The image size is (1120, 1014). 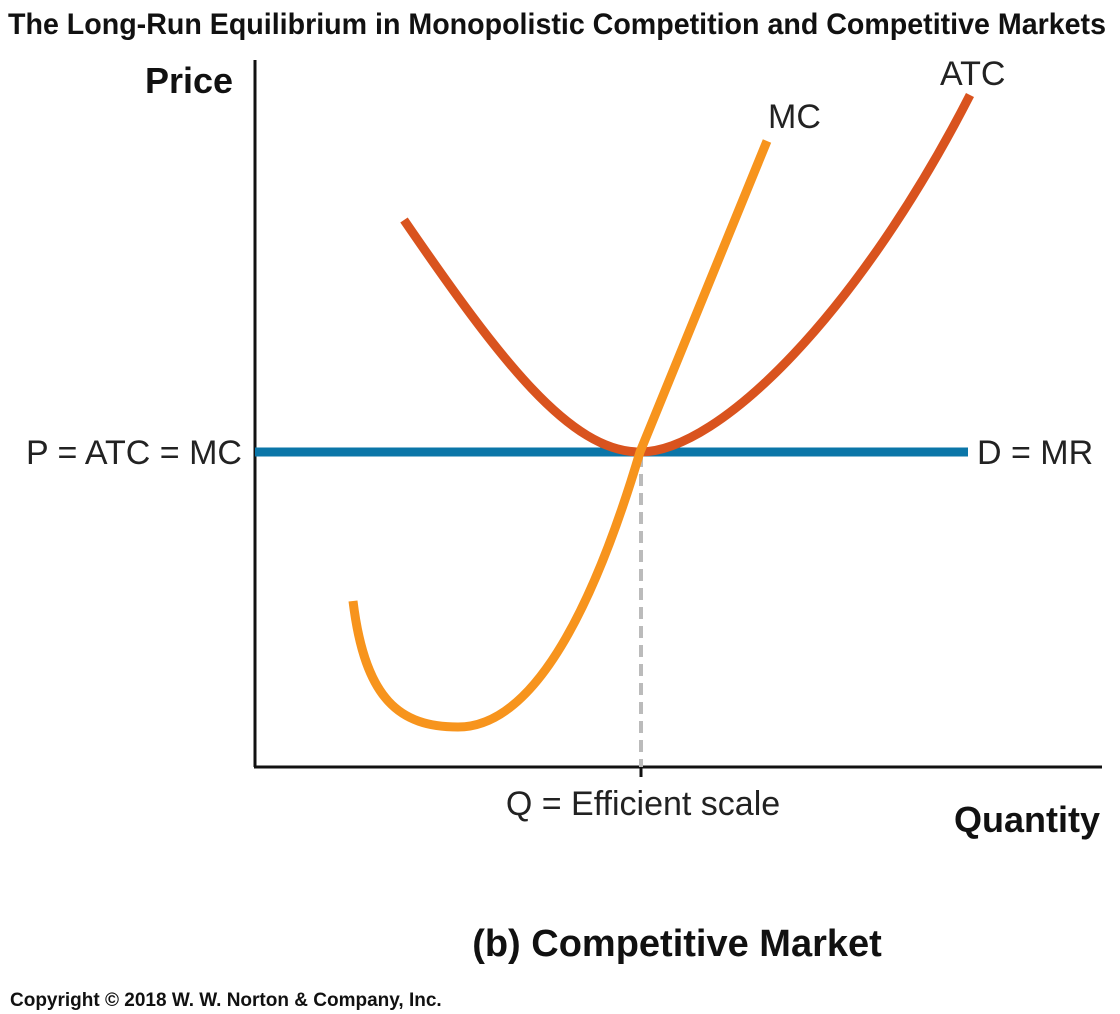 What do you see at coordinates (643, 804) in the screenshot?
I see `equilibrium-quantity-label: Q = Efficient scale` at bounding box center [643, 804].